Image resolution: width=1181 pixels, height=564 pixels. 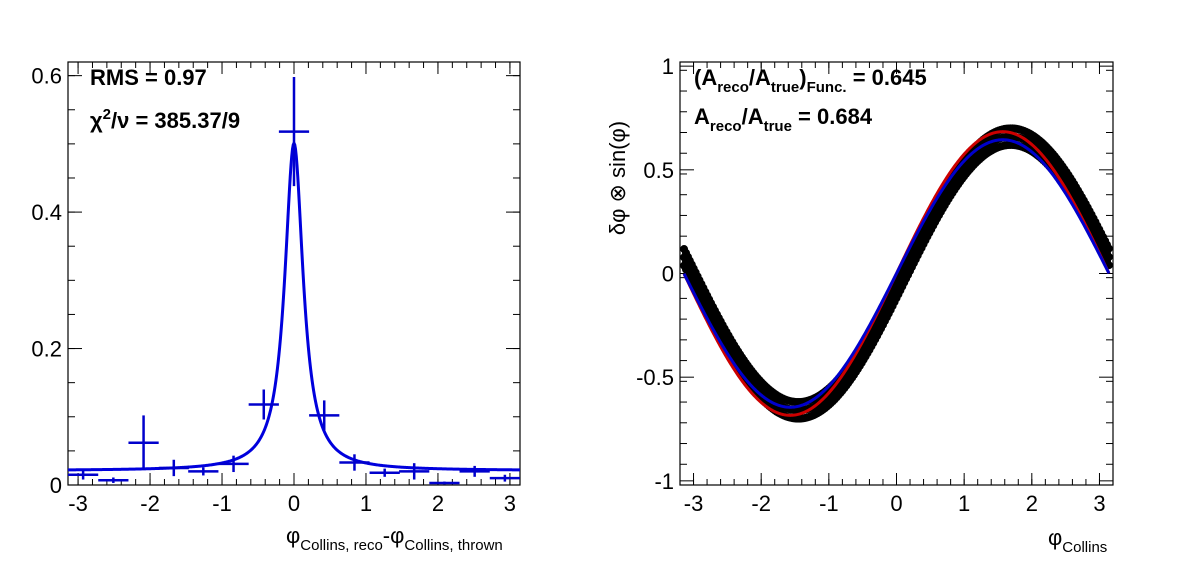 What do you see at coordinates (668, 66) in the screenshot?
I see `y-tick-label: 1` at bounding box center [668, 66].